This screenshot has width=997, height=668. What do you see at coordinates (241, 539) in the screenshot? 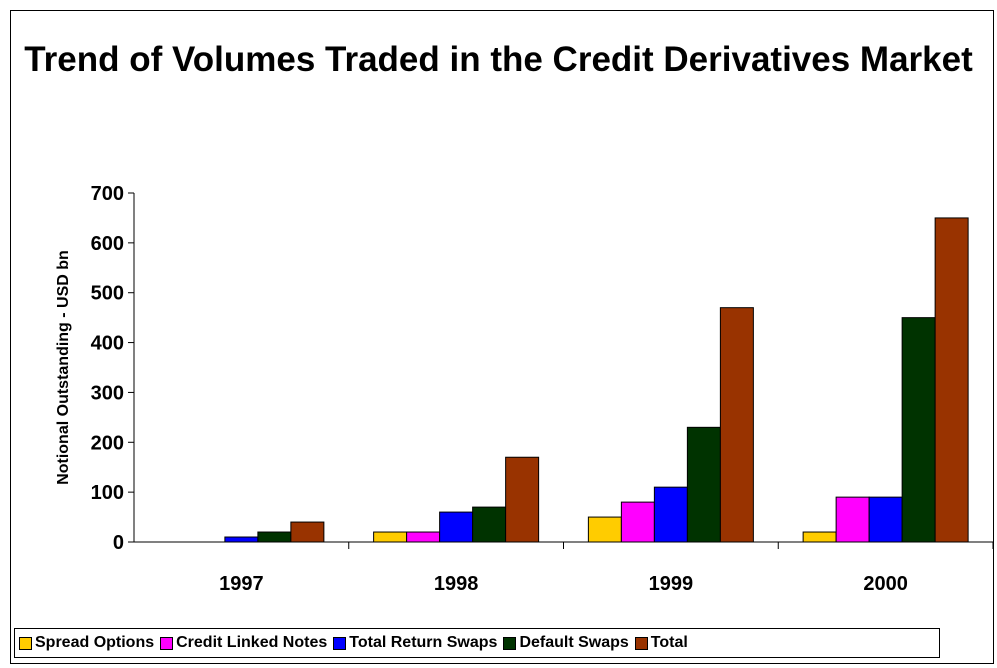
I see `bar-total-return-swaps-1997` at bounding box center [241, 539].